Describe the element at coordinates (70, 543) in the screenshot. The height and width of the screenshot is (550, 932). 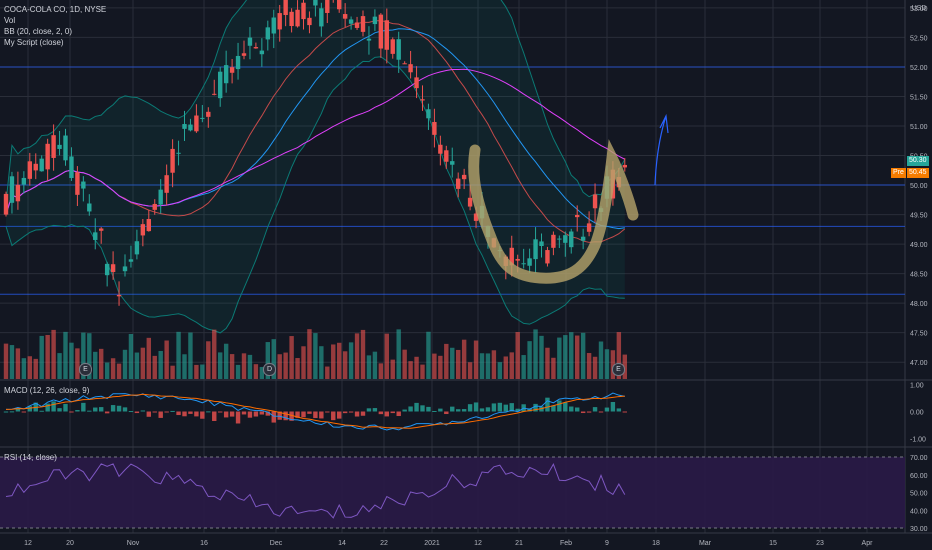
I see `time-axis-tick: 20` at that location.